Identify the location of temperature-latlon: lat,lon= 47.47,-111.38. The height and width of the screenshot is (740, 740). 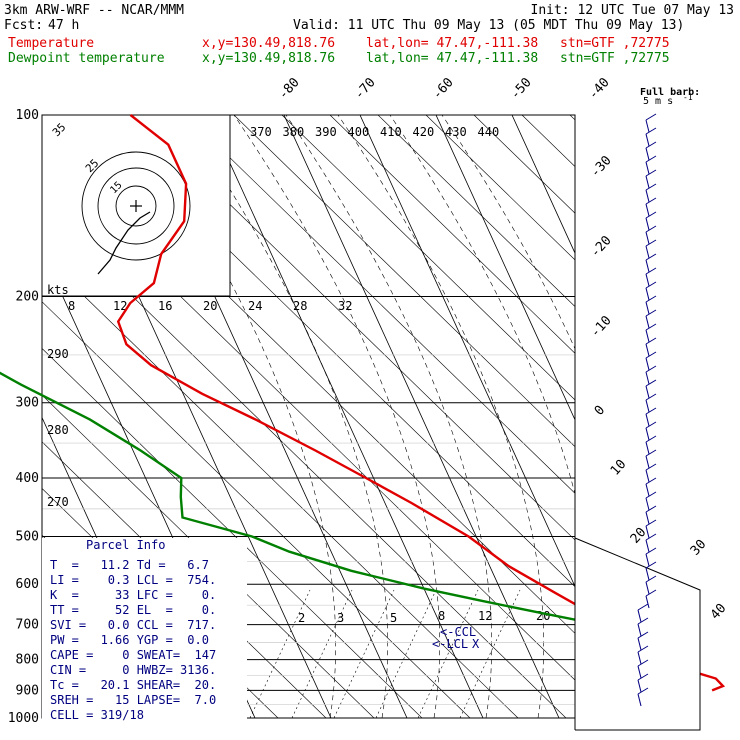
(452, 43).